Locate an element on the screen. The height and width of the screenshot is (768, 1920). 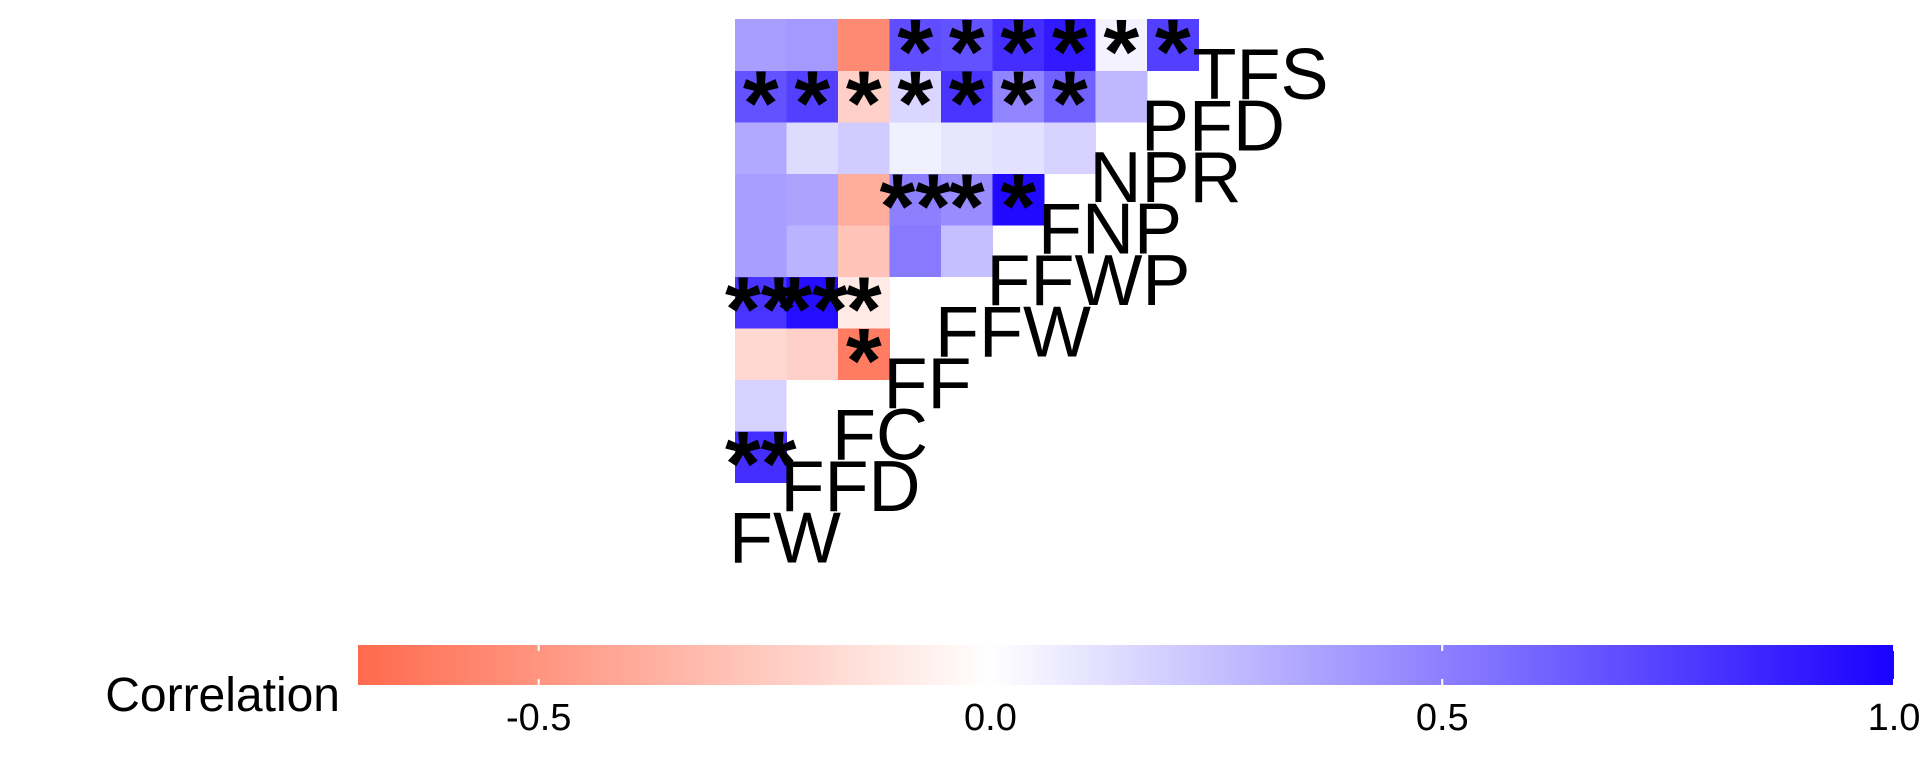
heatmap-cell-NPR-FC is located at coordinates (864, 148).